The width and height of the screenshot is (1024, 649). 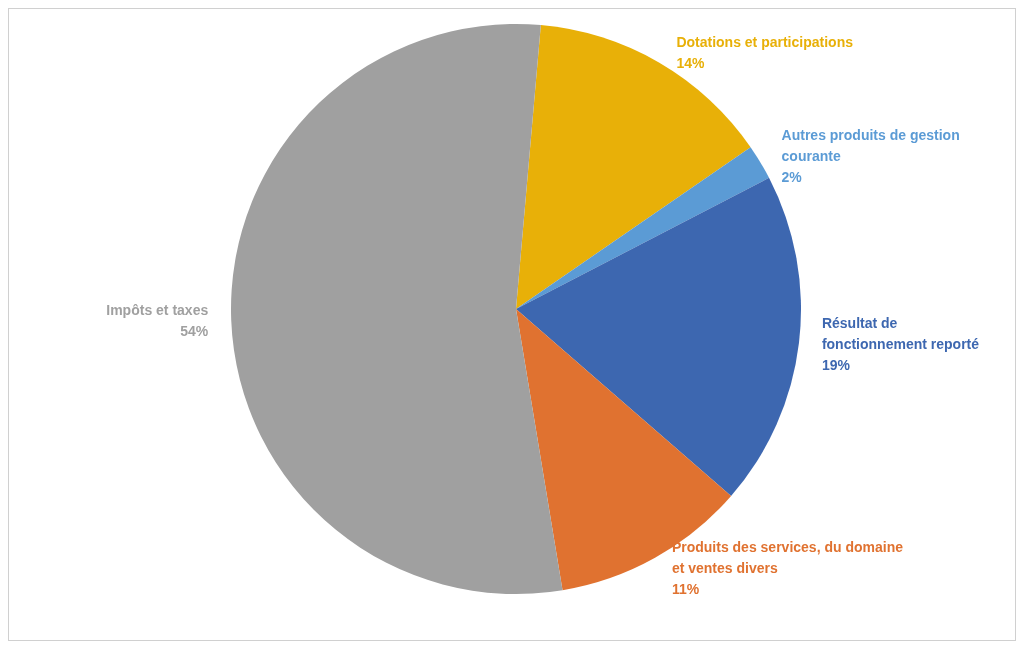 I want to click on slice-label: Dotations et participations, so click(x=765, y=41).